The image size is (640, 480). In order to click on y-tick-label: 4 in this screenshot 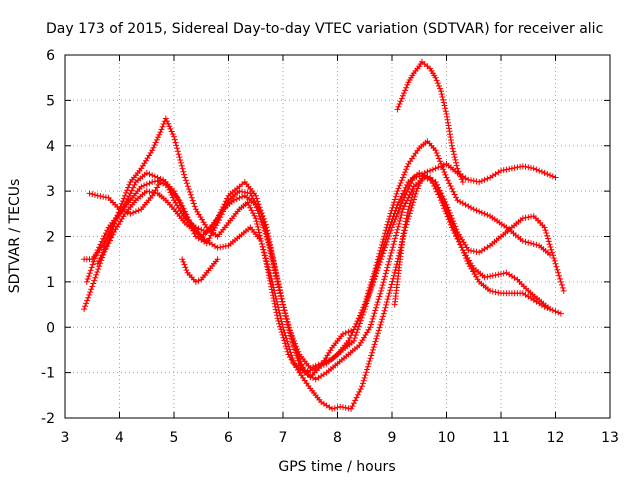, I will do `click(50, 147)`.